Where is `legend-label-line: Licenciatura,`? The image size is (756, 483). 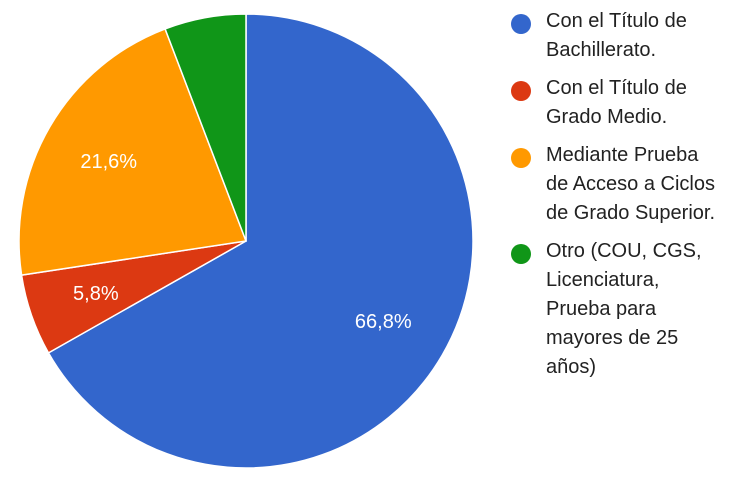
legend-label-line: Licenciatura, is located at coordinates (603, 280).